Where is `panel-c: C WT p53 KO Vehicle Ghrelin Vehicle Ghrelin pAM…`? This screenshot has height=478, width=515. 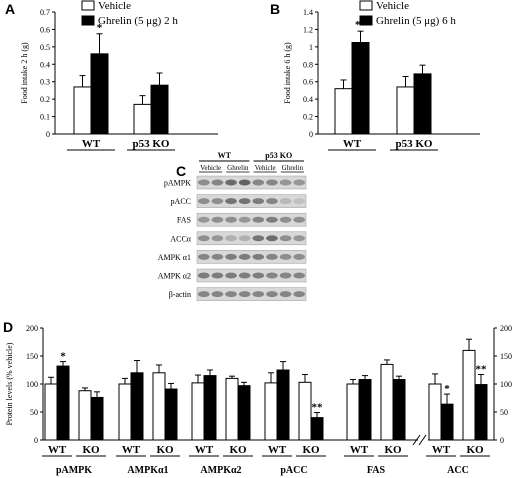 panel-c: C WT p53 KO Vehicle Ghrelin Vehicle Ghrelin pAM… is located at coordinates (232, 226).